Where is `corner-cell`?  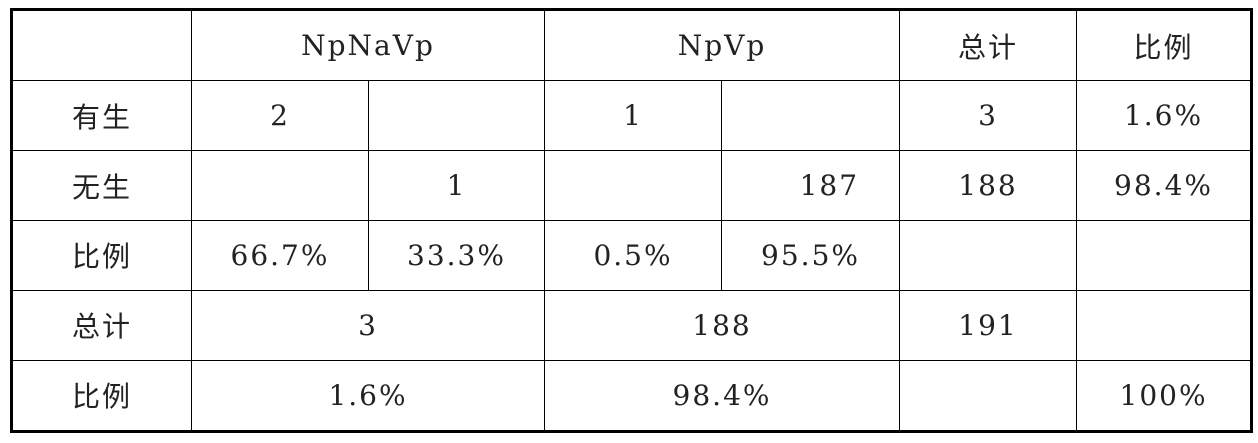
corner-cell is located at coordinates (101, 45).